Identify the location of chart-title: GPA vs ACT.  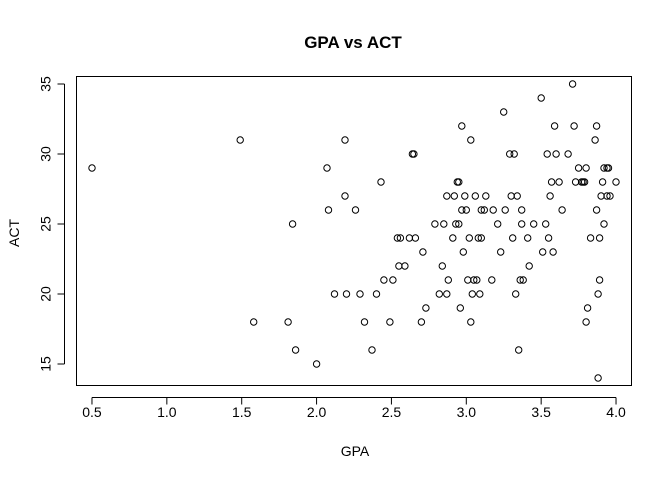
(353, 42).